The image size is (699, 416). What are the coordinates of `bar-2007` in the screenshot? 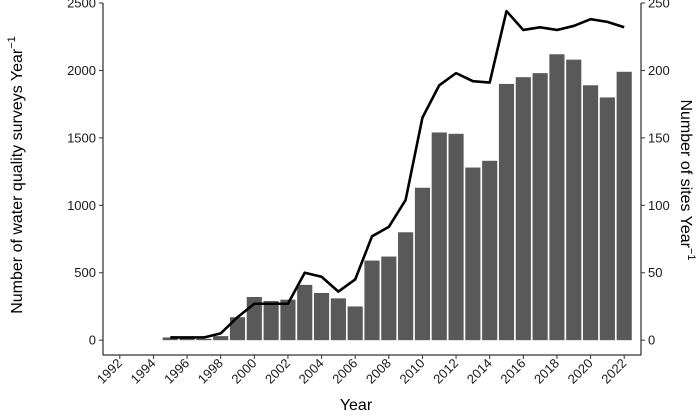 It's located at (372, 300).